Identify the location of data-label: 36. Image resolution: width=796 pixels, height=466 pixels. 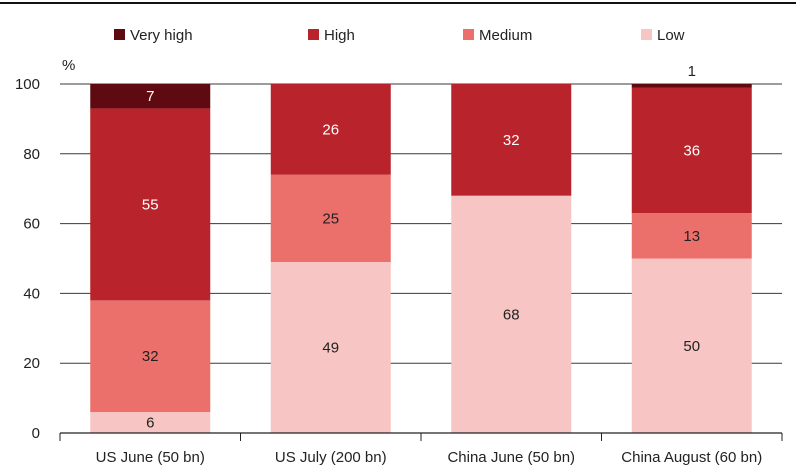
(691, 150).